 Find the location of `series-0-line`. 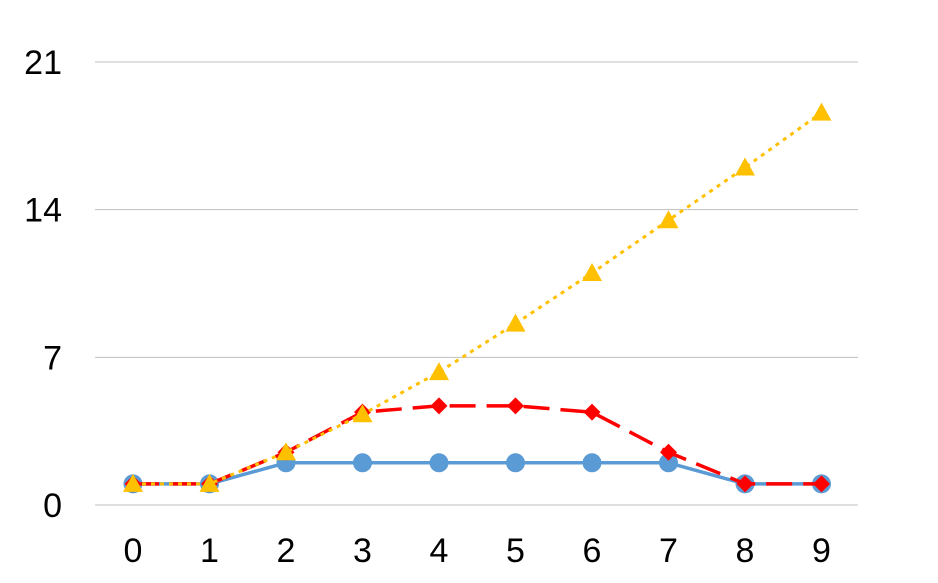

series-0-line is located at coordinates (477, 473).